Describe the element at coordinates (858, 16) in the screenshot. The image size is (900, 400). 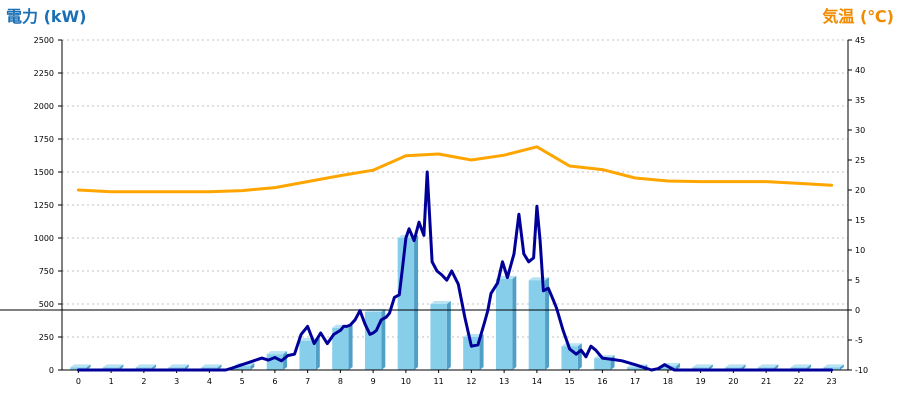
I see `right-axis-title: 気温 (℃)` at that location.